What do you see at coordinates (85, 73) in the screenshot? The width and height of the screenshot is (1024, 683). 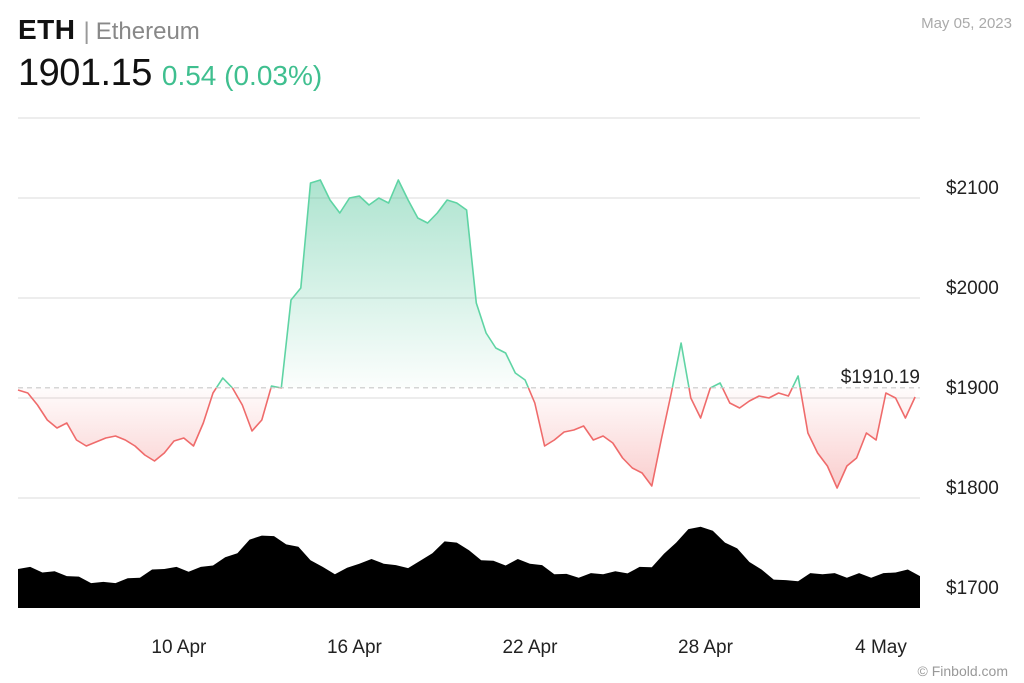 I see `current-price: 1901.15` at bounding box center [85, 73].